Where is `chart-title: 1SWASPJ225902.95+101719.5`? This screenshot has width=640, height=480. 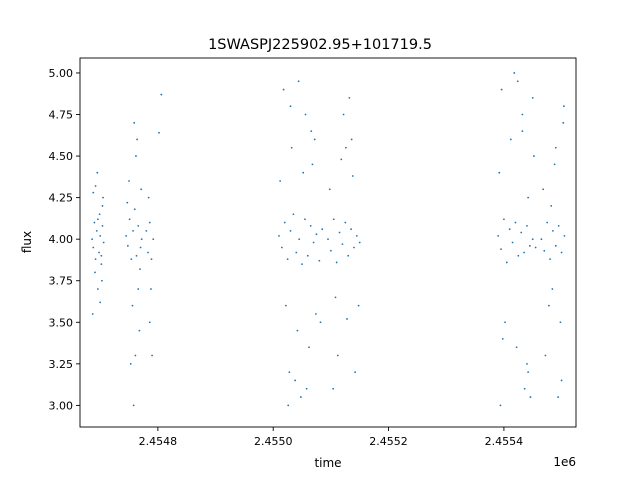
chart-title: 1SWASPJ225902.95+101719.5 is located at coordinates (320, 45).